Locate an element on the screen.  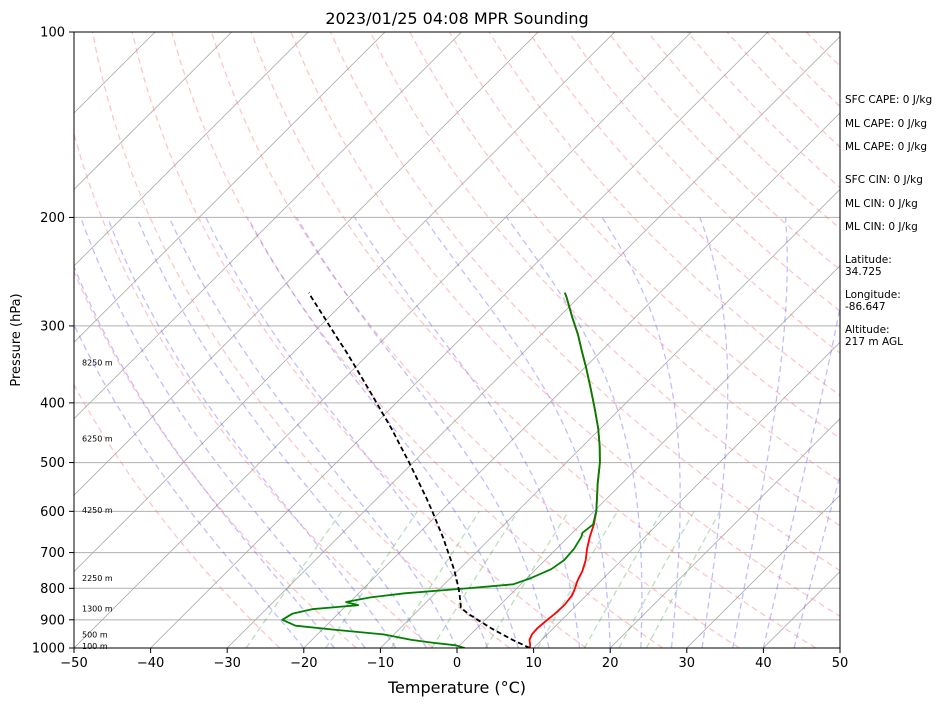
ml-cin-1: ML CIN: 0 J/kg is located at coordinates (881, 204).